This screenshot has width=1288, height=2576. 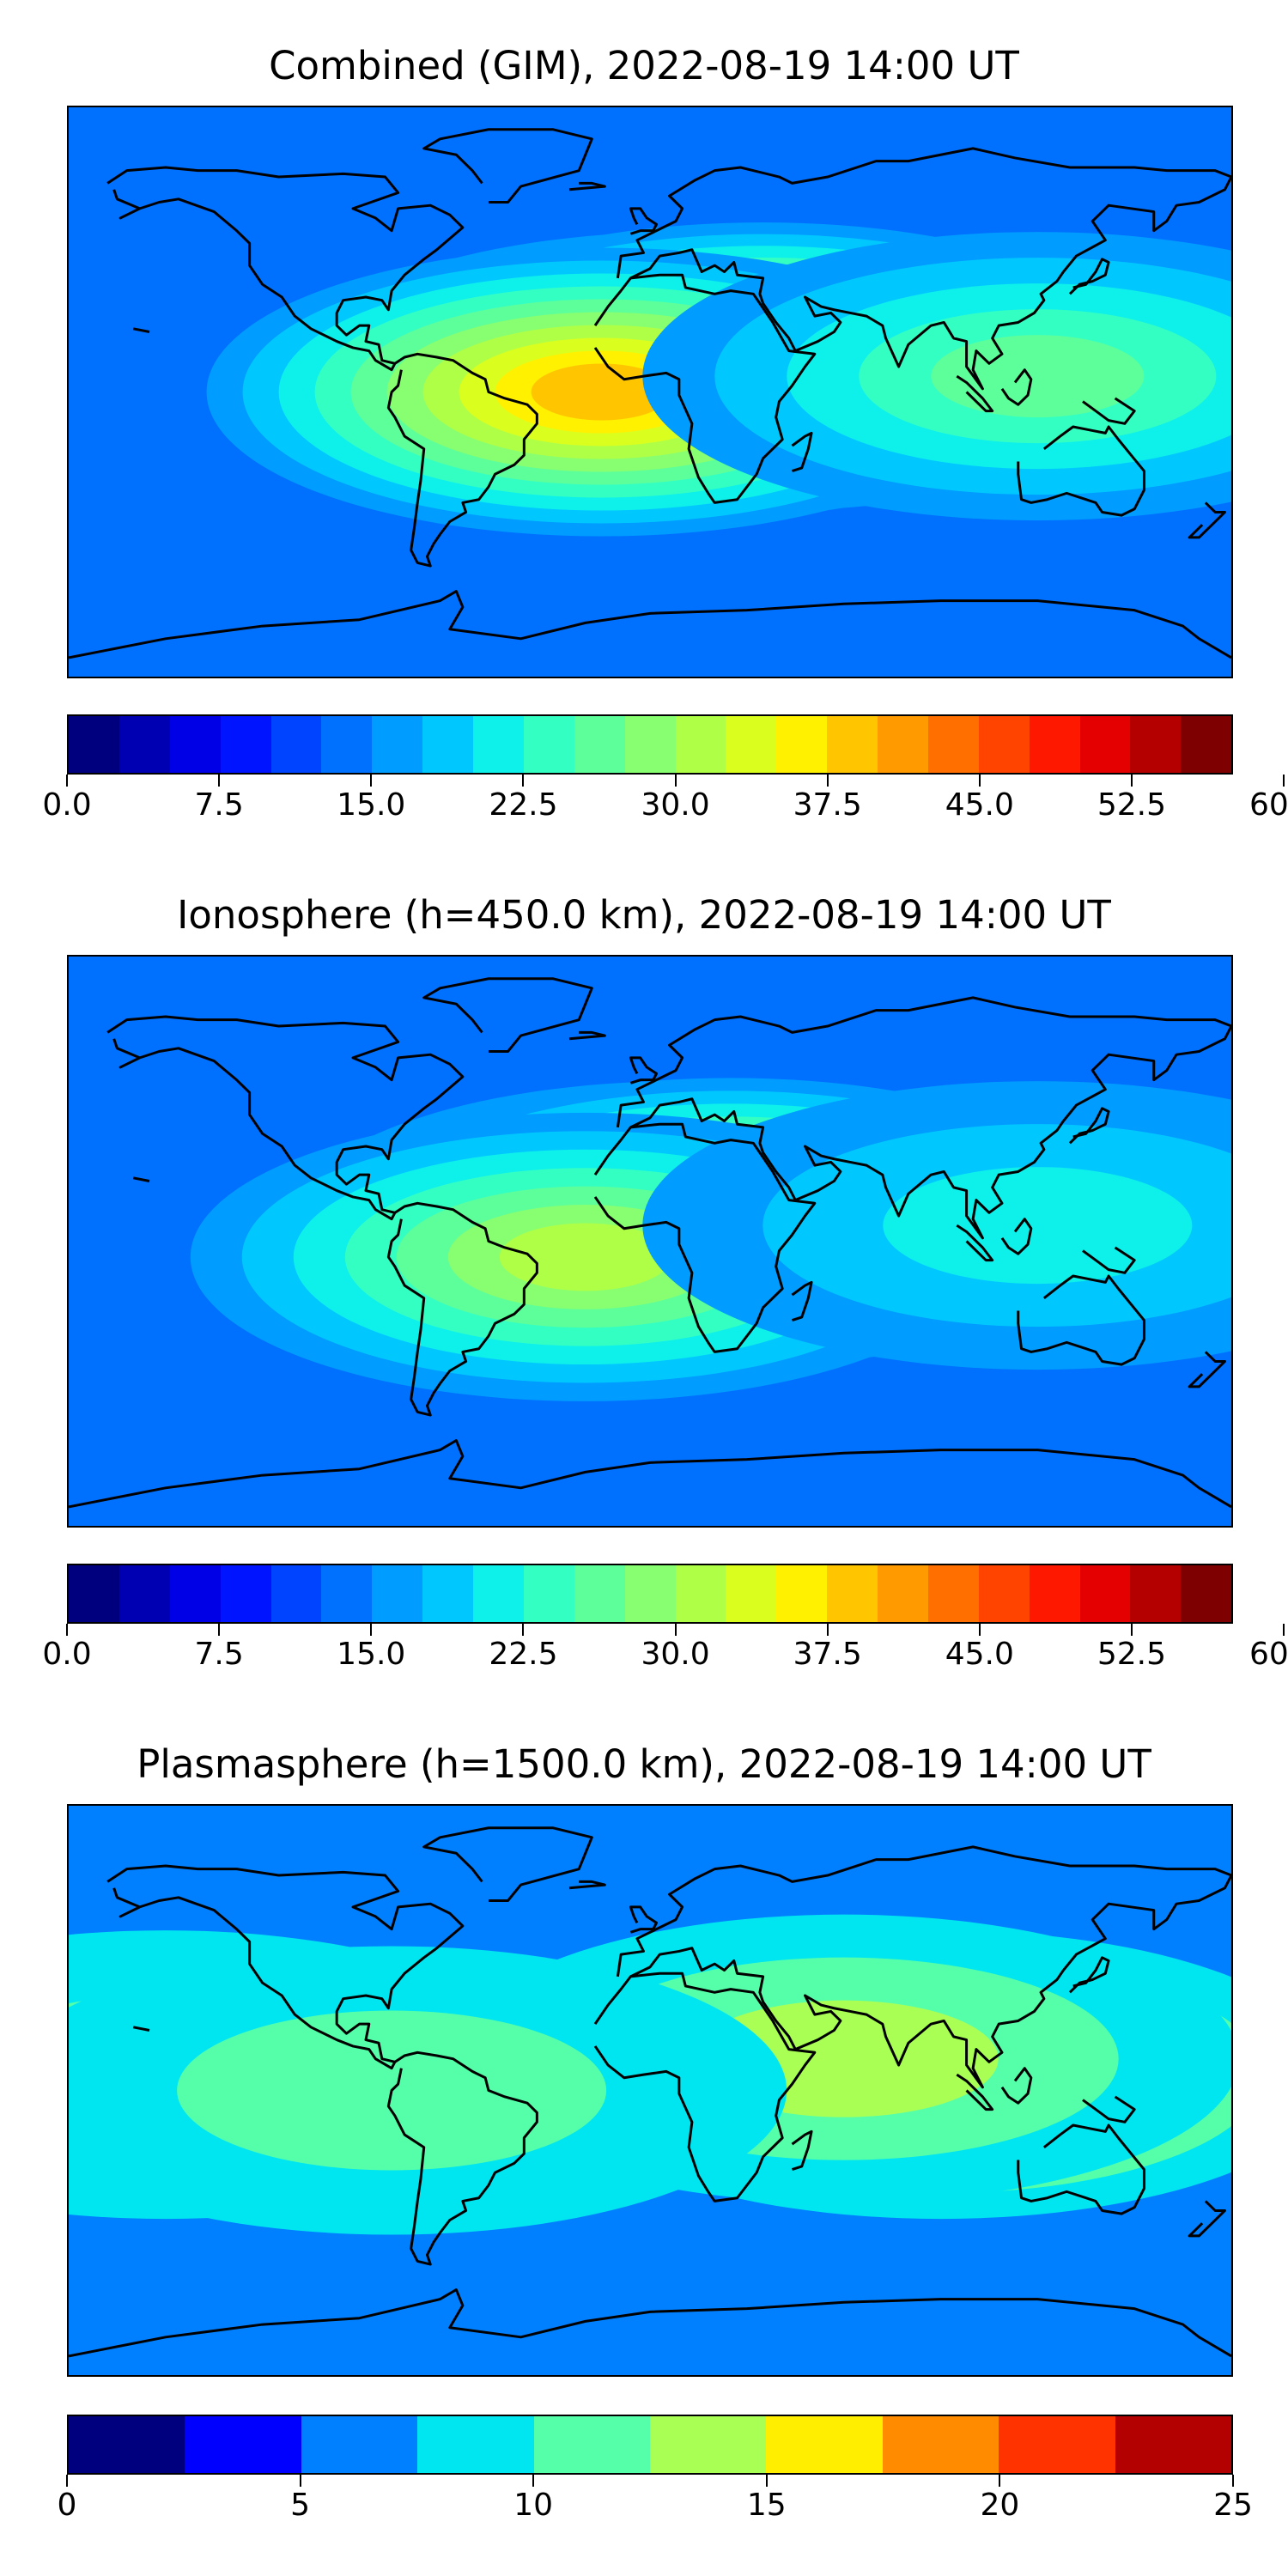 I want to click on colorbar-tick-label: 22.5, so click(x=523, y=1654).